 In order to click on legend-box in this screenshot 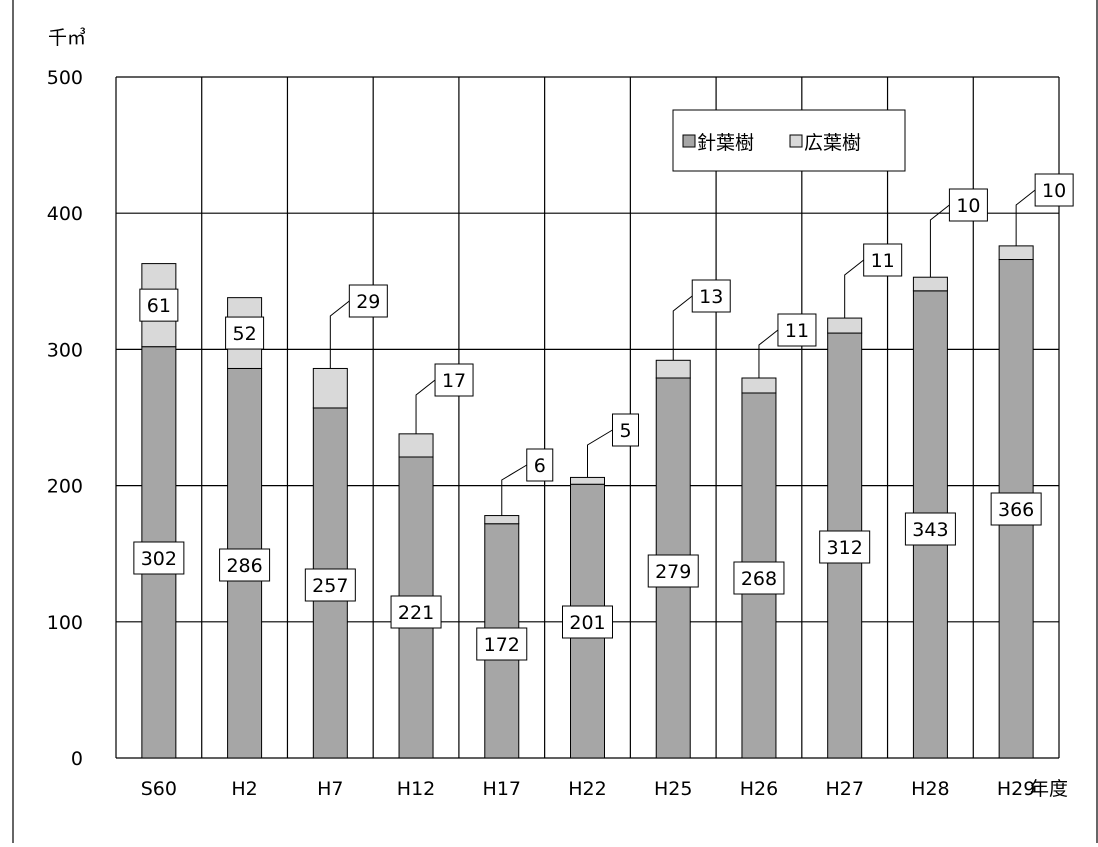, I will do `click(789, 140)`.